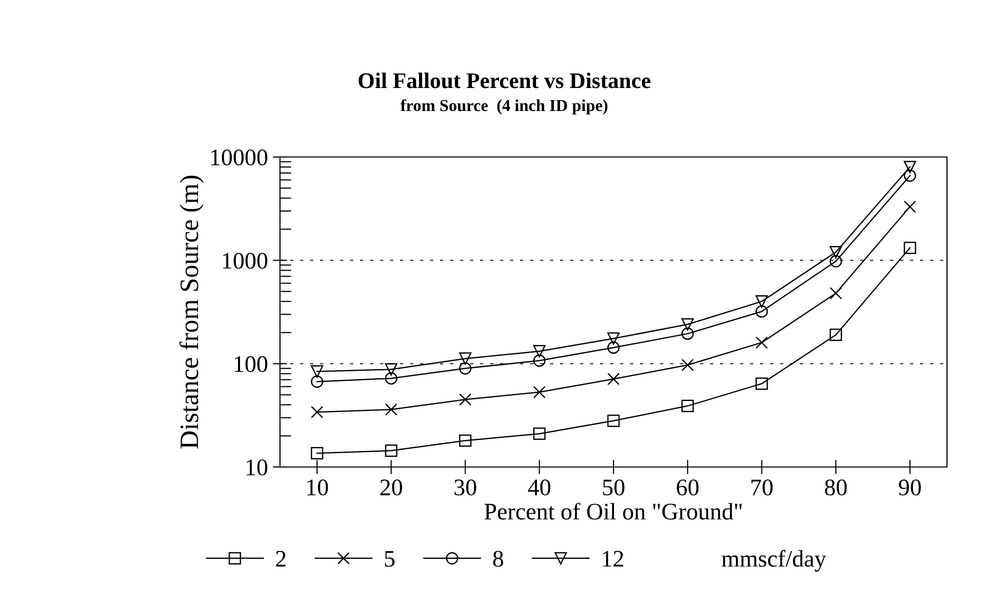 This screenshot has height=605, width=993. What do you see at coordinates (281, 558) in the screenshot?
I see `legend-label: 2` at bounding box center [281, 558].